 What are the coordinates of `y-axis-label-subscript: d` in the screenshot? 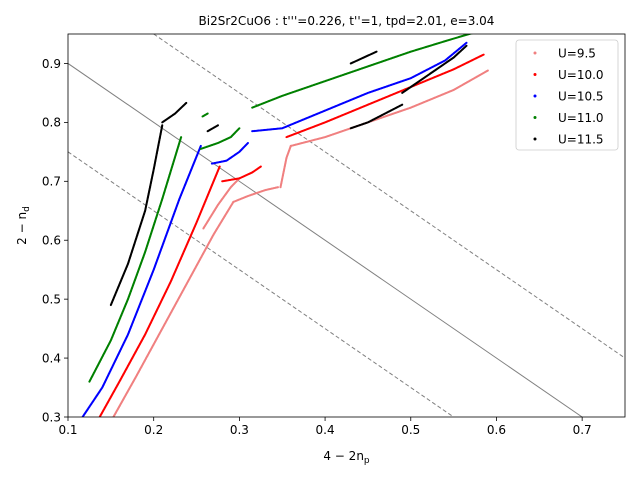 It's located at (27, 209).